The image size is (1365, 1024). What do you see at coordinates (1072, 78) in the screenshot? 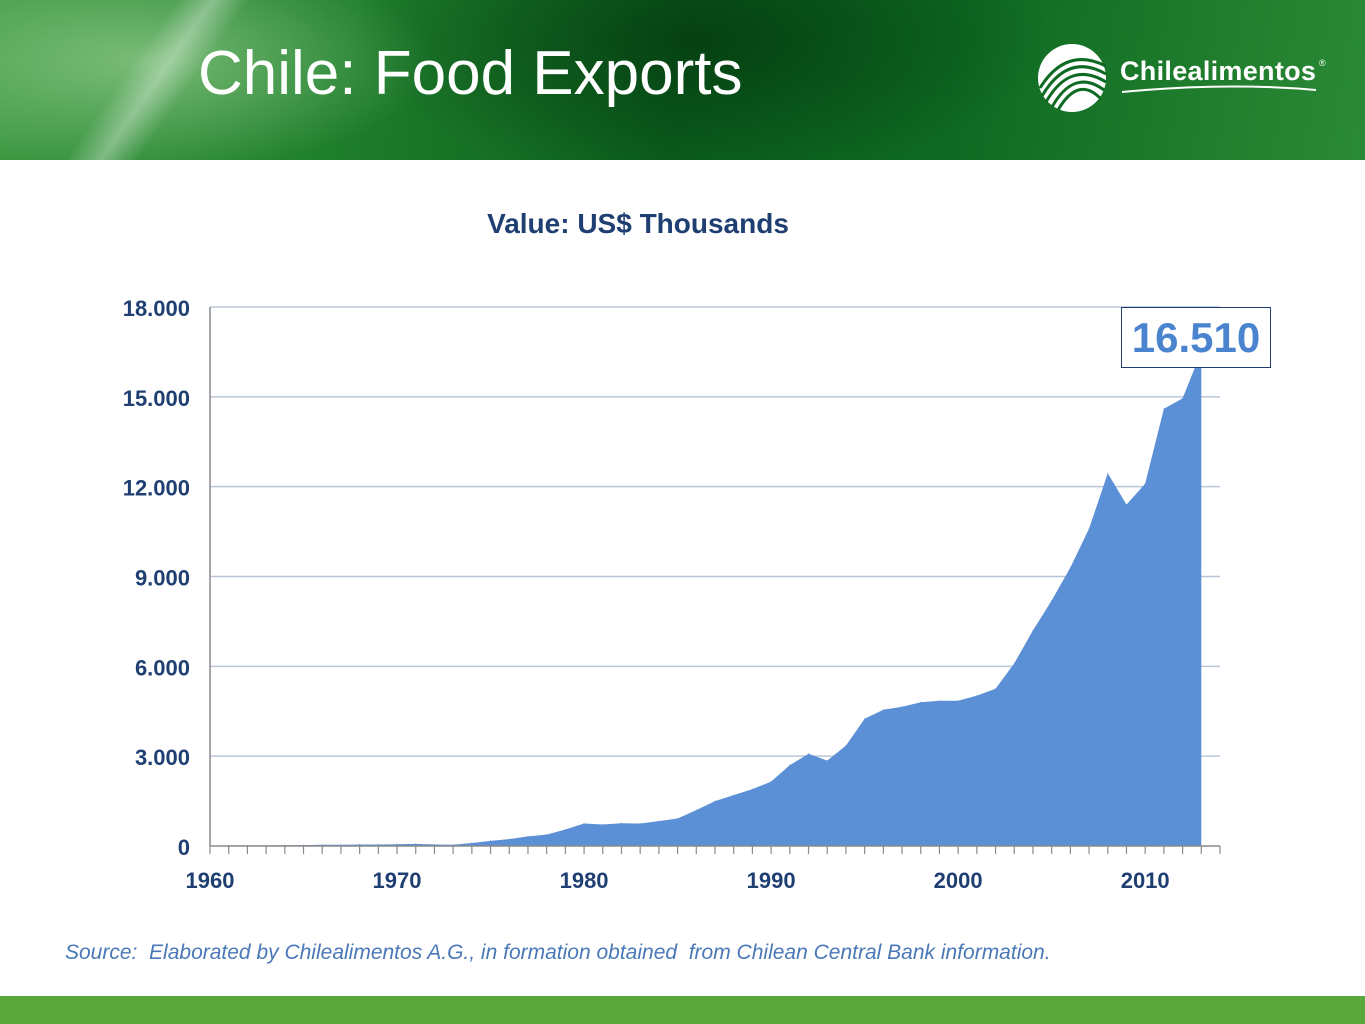
I see `chilealimentos-logo-icon` at bounding box center [1072, 78].